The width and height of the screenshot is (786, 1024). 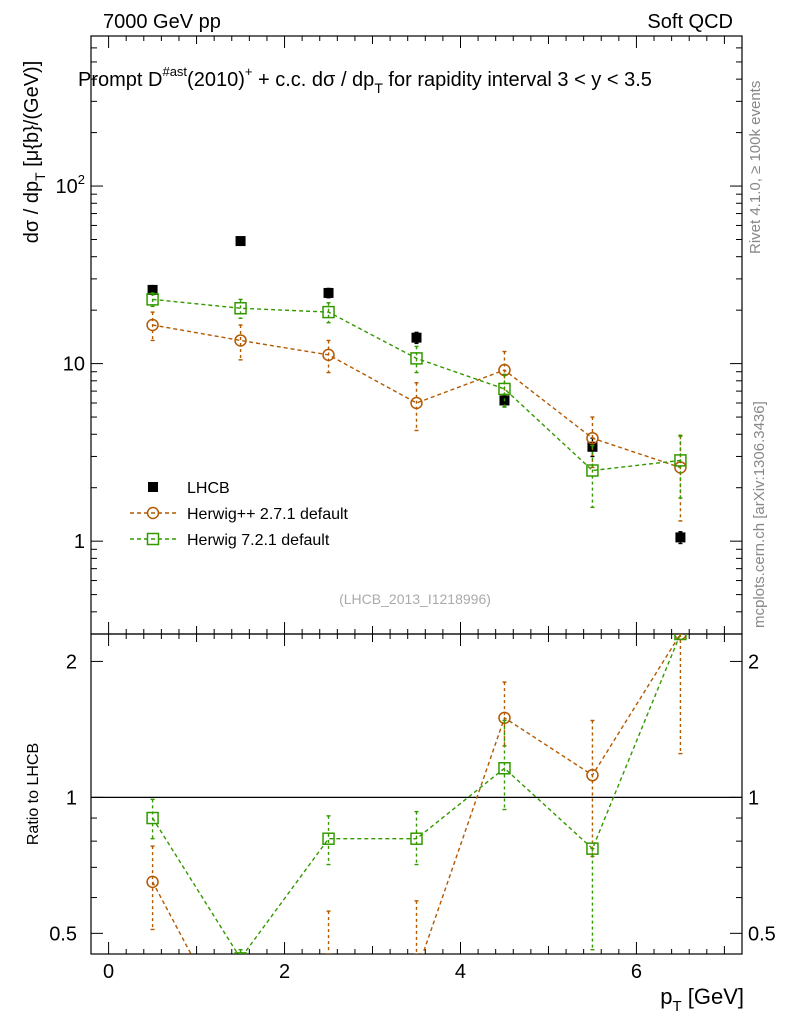 I want to click on ratio-y-tick-label-right: 2, so click(x=753, y=662).